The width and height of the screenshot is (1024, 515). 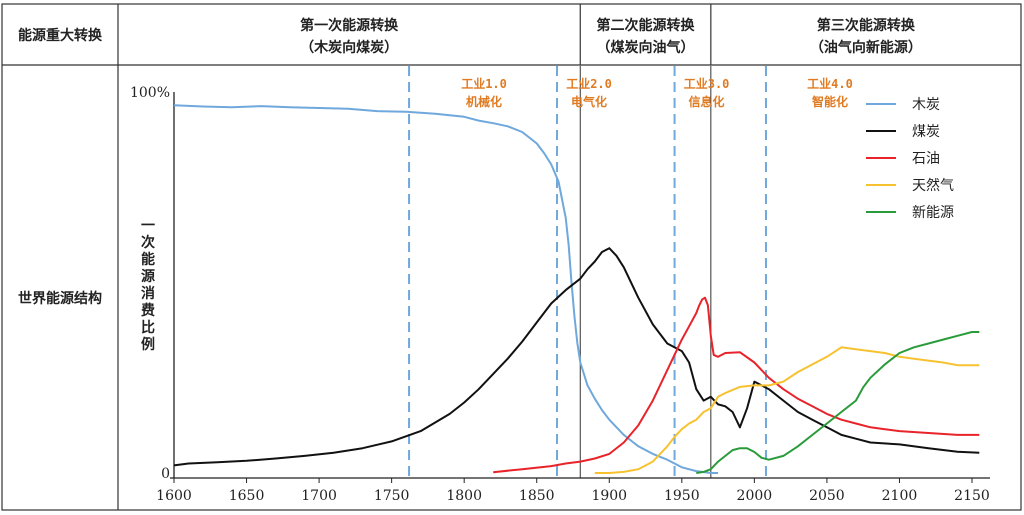 What do you see at coordinates (827, 496) in the screenshot?
I see `x-tick-label: 2050` at bounding box center [827, 496].